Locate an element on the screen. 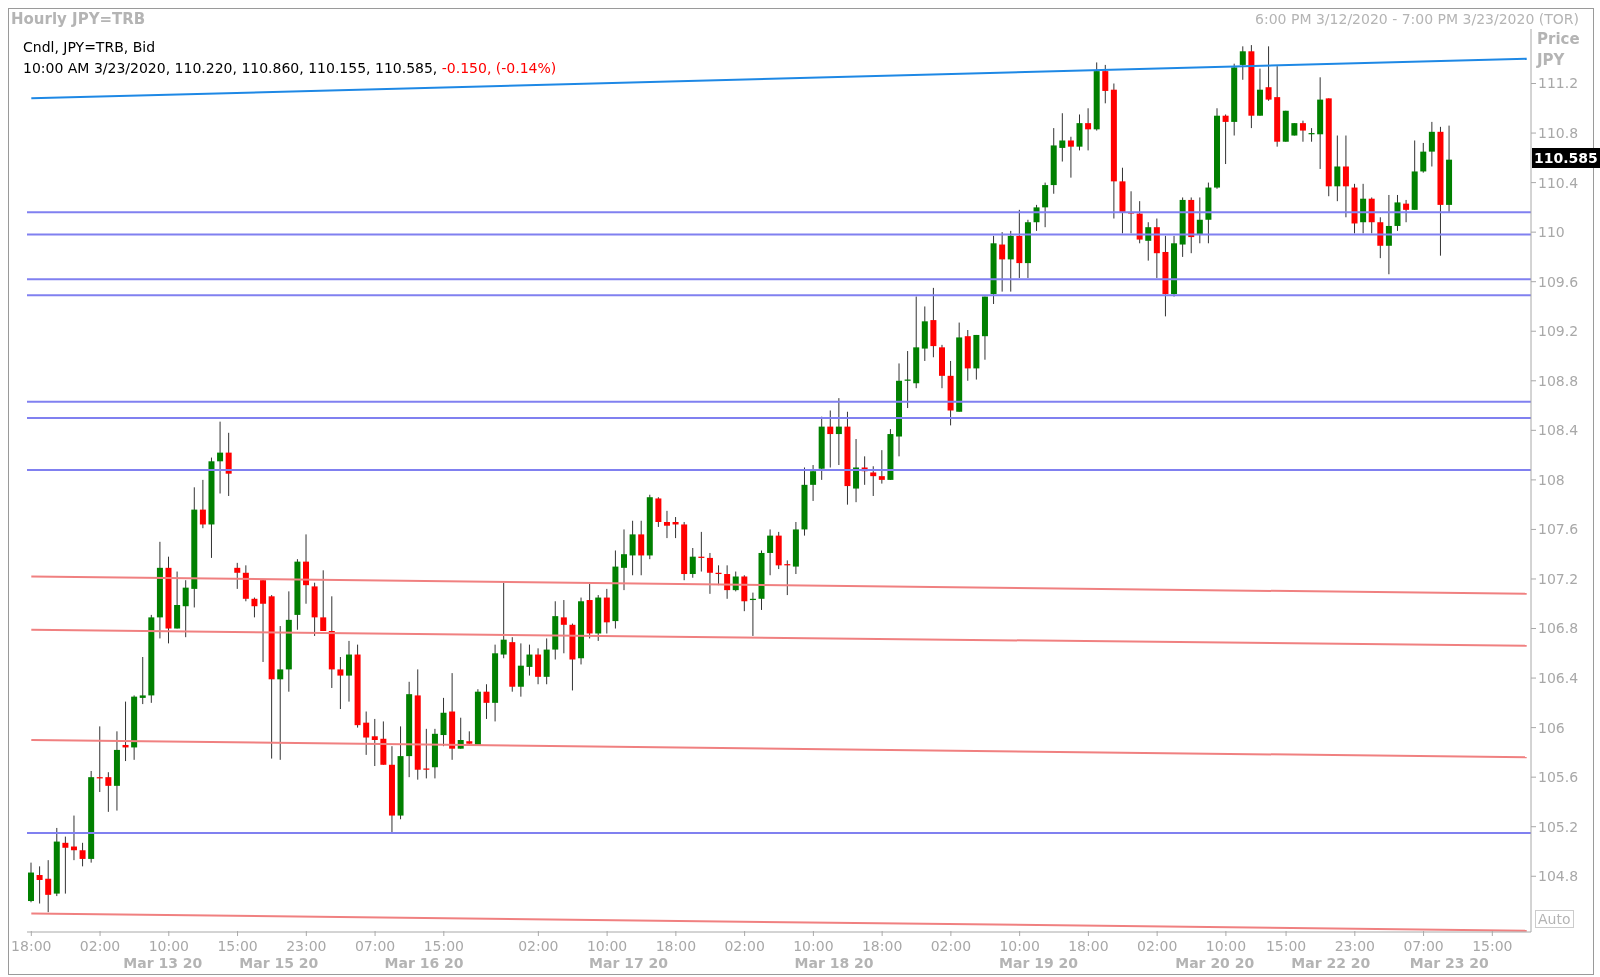 The image size is (1600, 977). text: 110.585 is located at coordinates (1566, 158).